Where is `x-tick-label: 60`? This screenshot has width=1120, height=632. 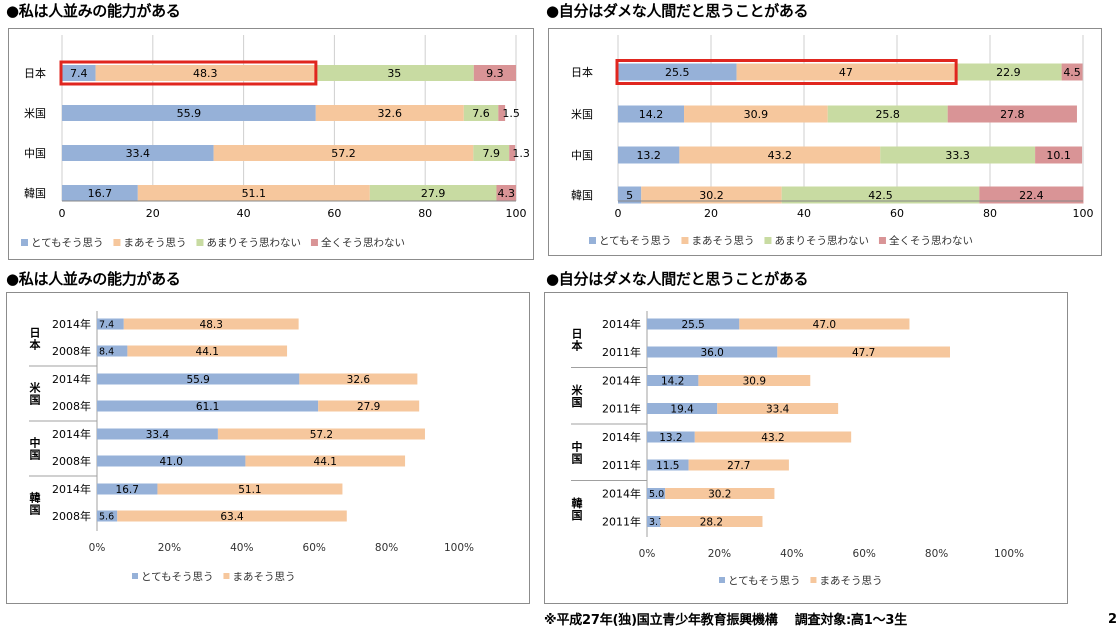
x-tick-label: 60 is located at coordinates (897, 213).